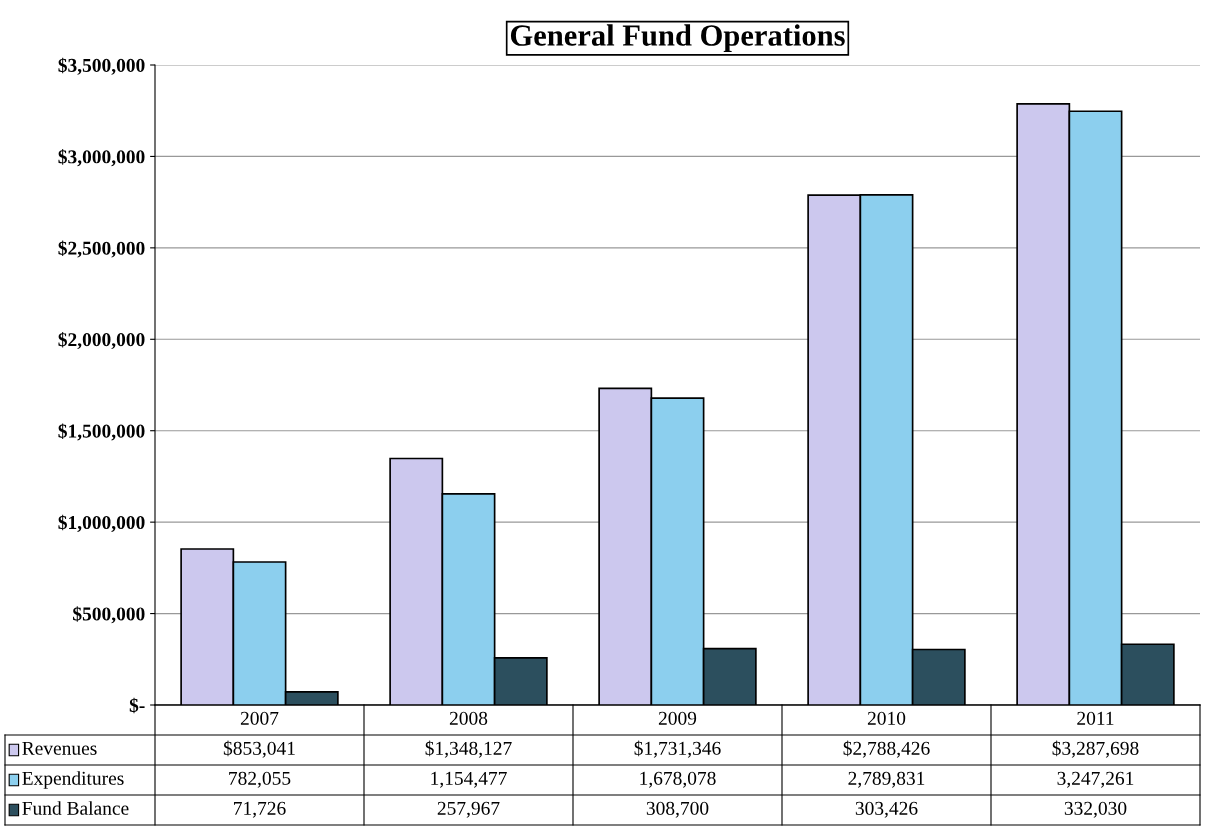 Image resolution: width=1207 pixels, height=831 pixels. I want to click on data-label: 71,726, so click(260, 809).